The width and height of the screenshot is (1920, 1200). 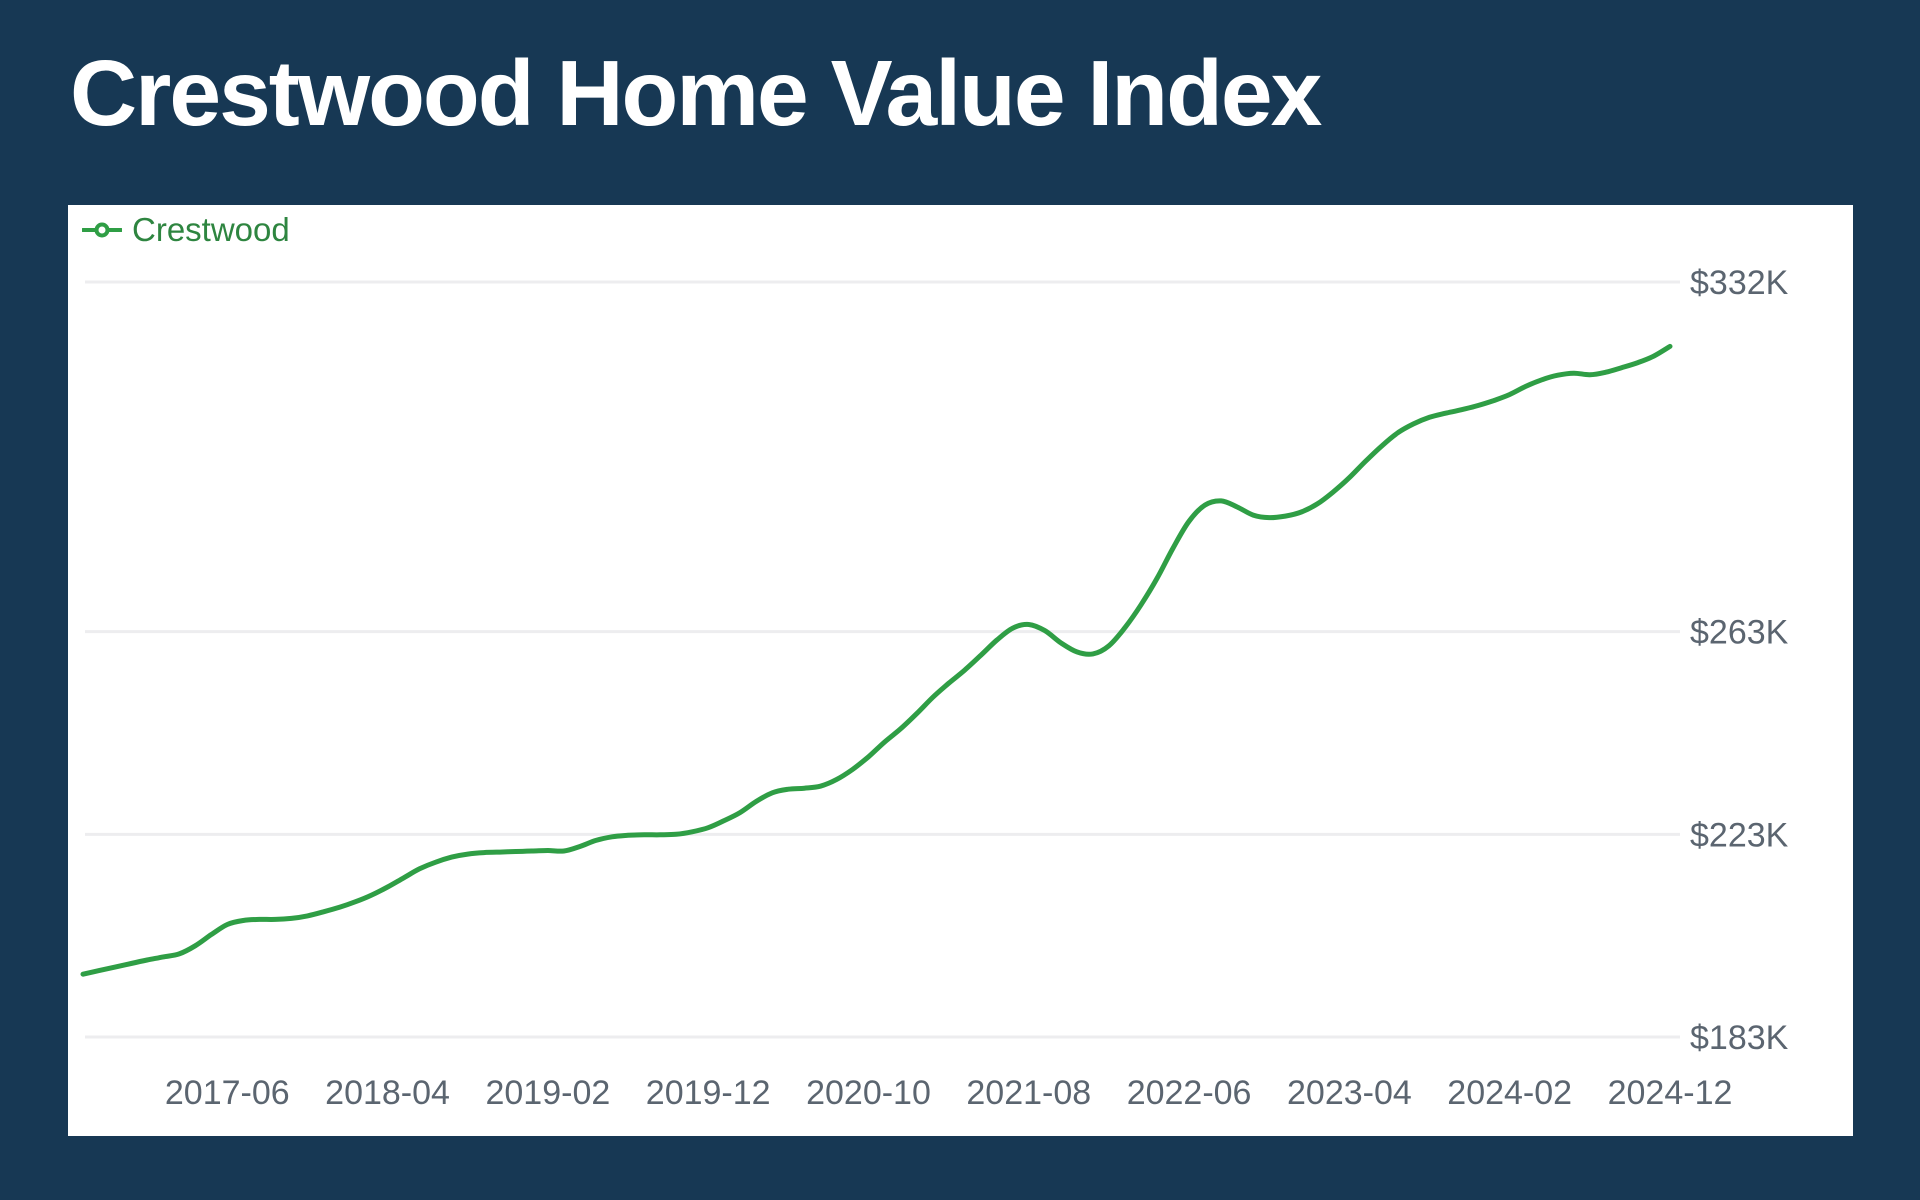 I want to click on legend-item-crestwood: Crestwood, so click(x=186, y=230).